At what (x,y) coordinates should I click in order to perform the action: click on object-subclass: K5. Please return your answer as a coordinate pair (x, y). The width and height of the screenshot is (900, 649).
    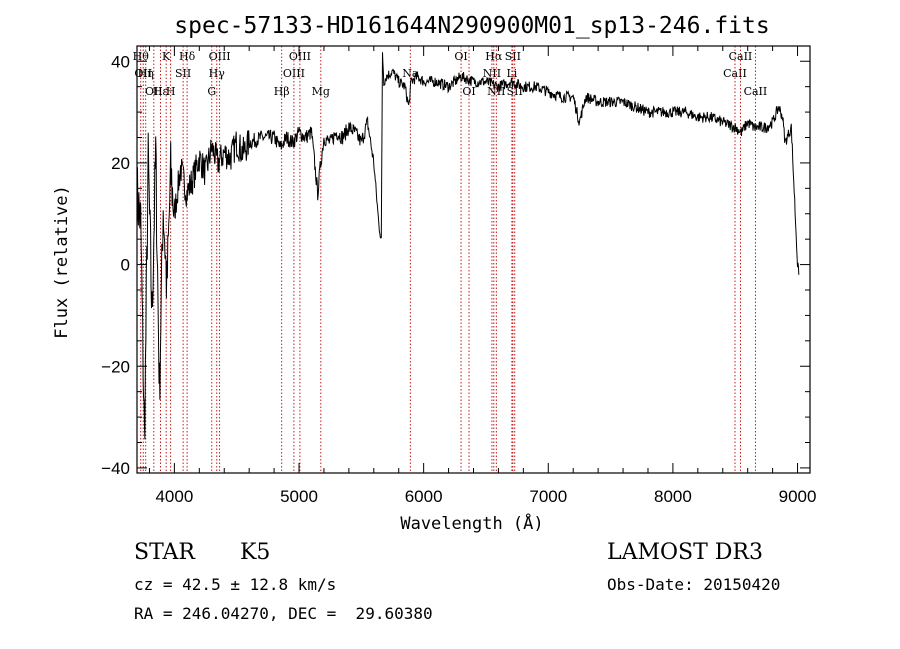
    Looking at the image, I should click on (255, 552).